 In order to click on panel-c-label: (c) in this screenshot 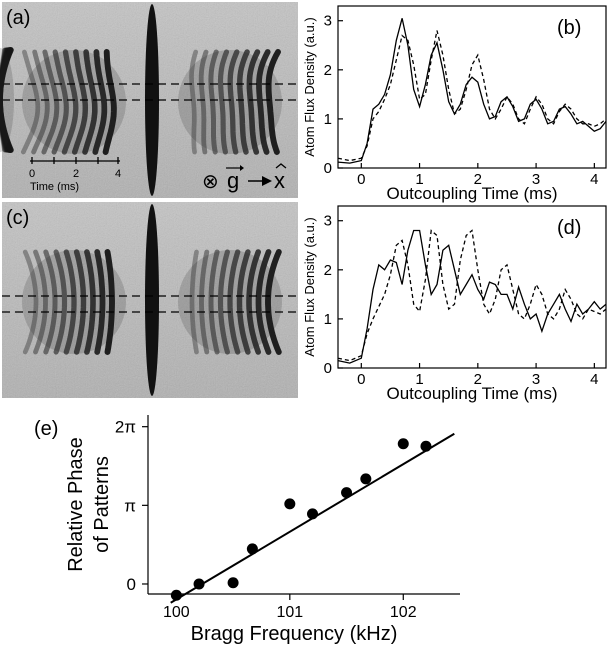, I will do `click(17, 218)`.